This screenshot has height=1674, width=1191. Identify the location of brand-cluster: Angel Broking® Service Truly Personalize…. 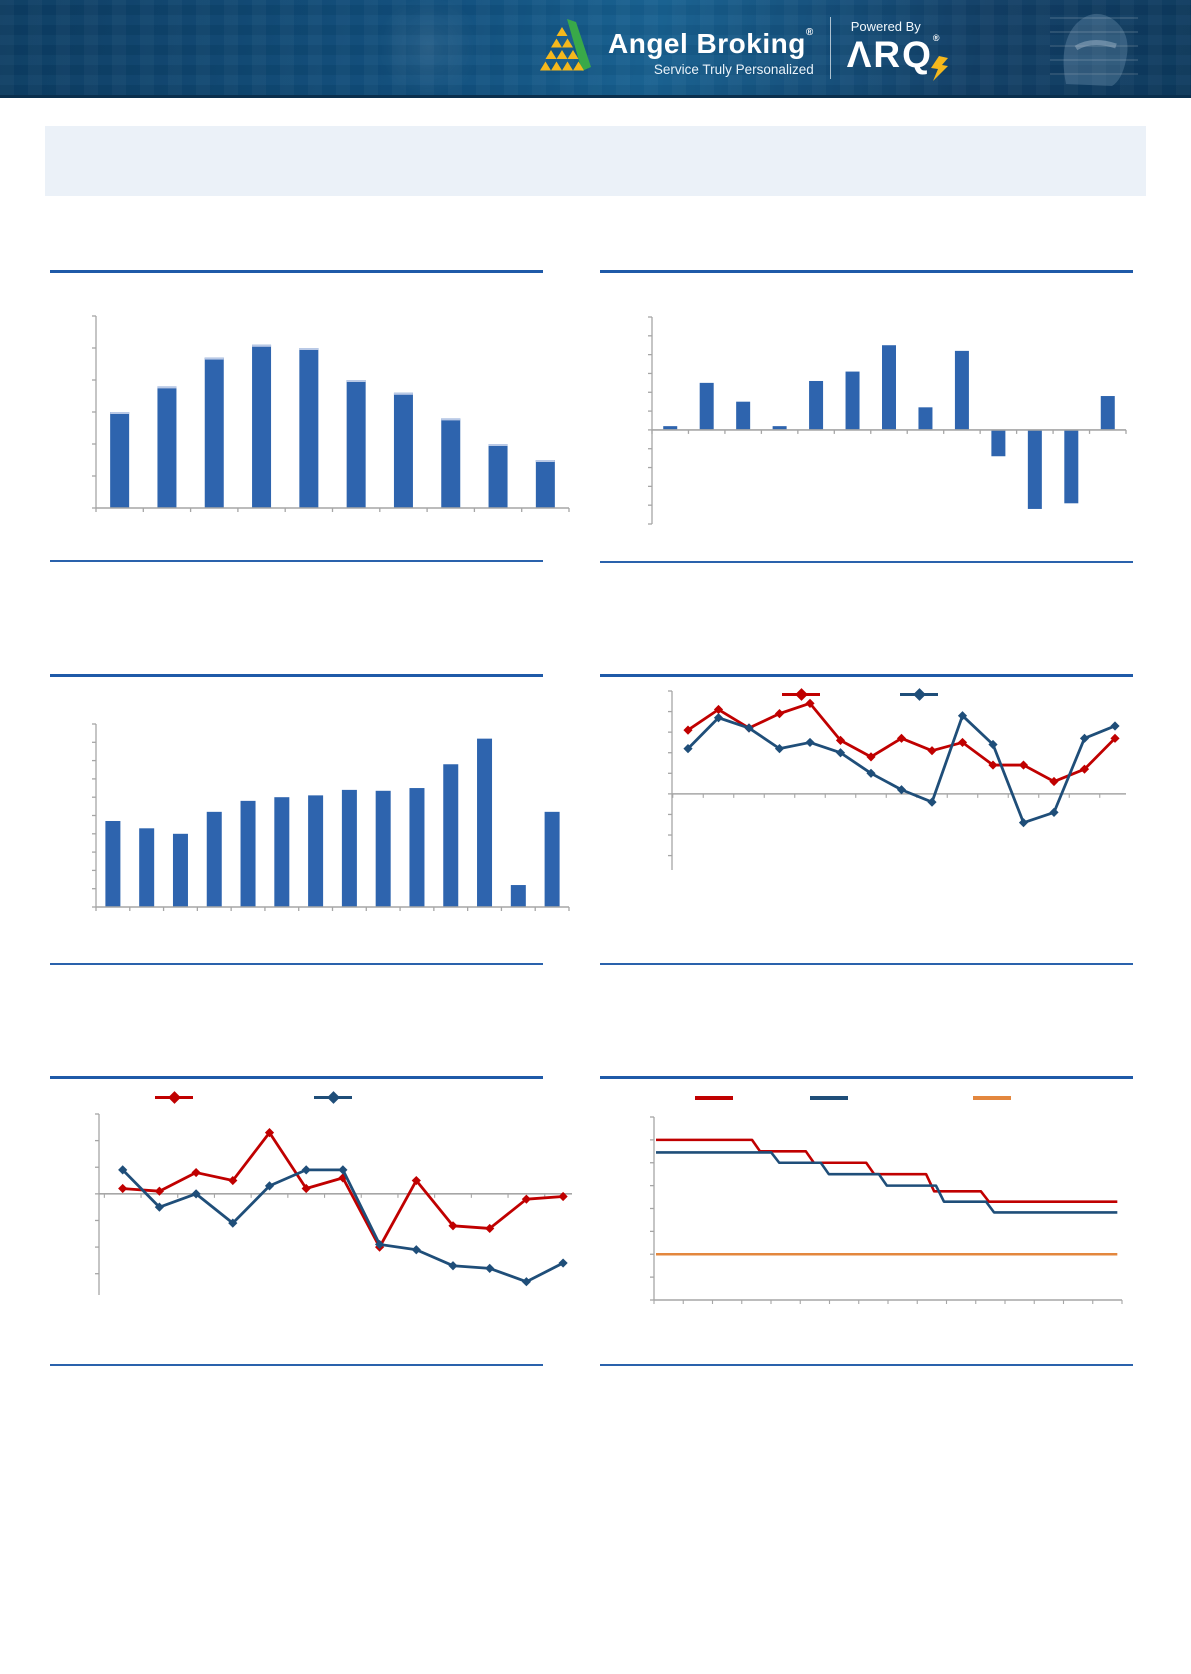
(743, 47).